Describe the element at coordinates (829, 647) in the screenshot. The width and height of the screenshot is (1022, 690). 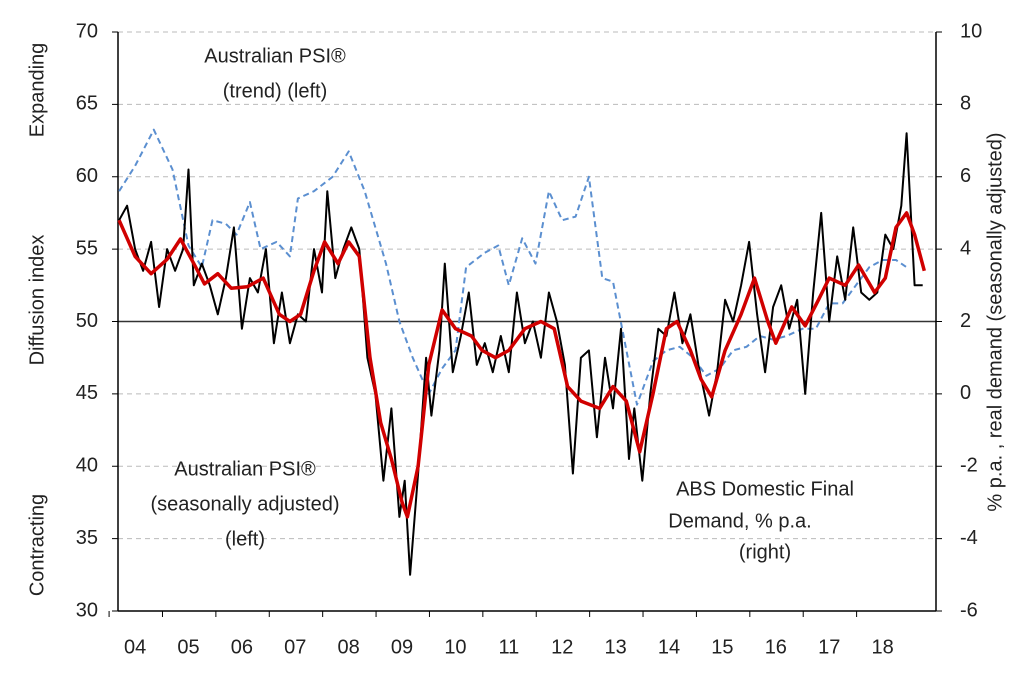
I see `x-tick-label: 17` at that location.